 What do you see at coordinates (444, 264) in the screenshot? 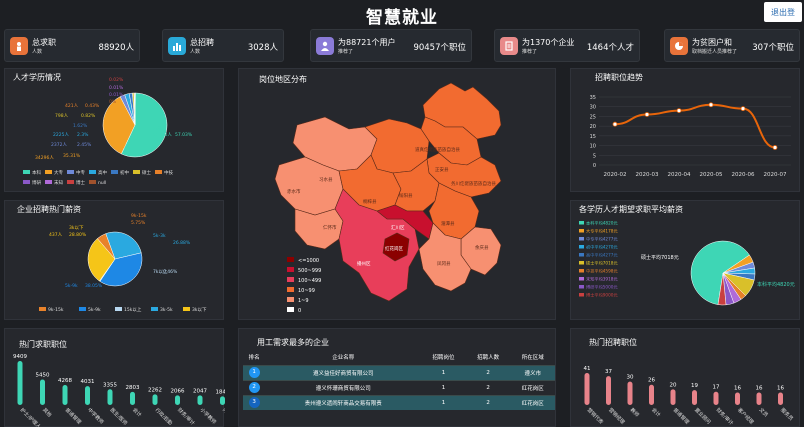
I see `map-region-label: 凤冈县` at bounding box center [444, 264].